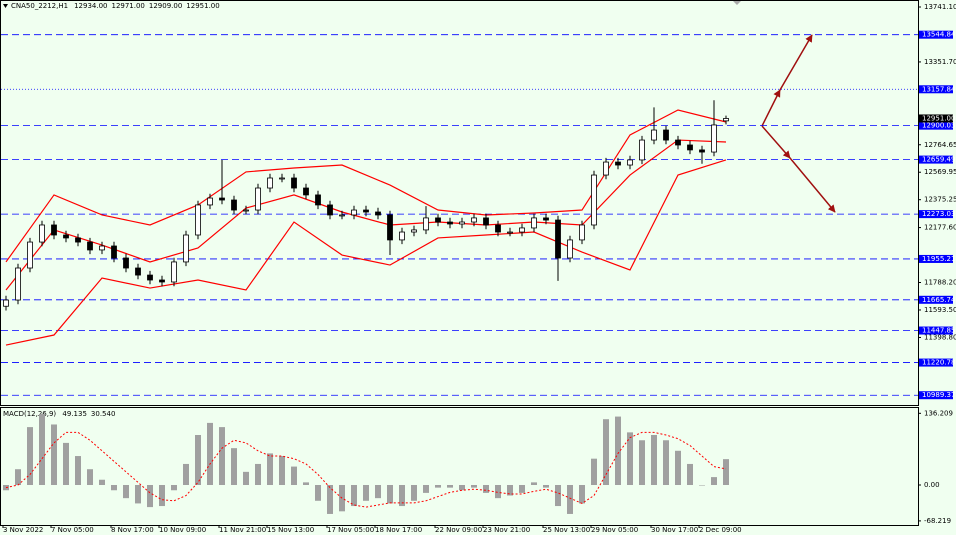 This screenshot has height=535, width=956. Describe the element at coordinates (90, 6) in the screenshot. I see `header-value: 12934.00` at that location.